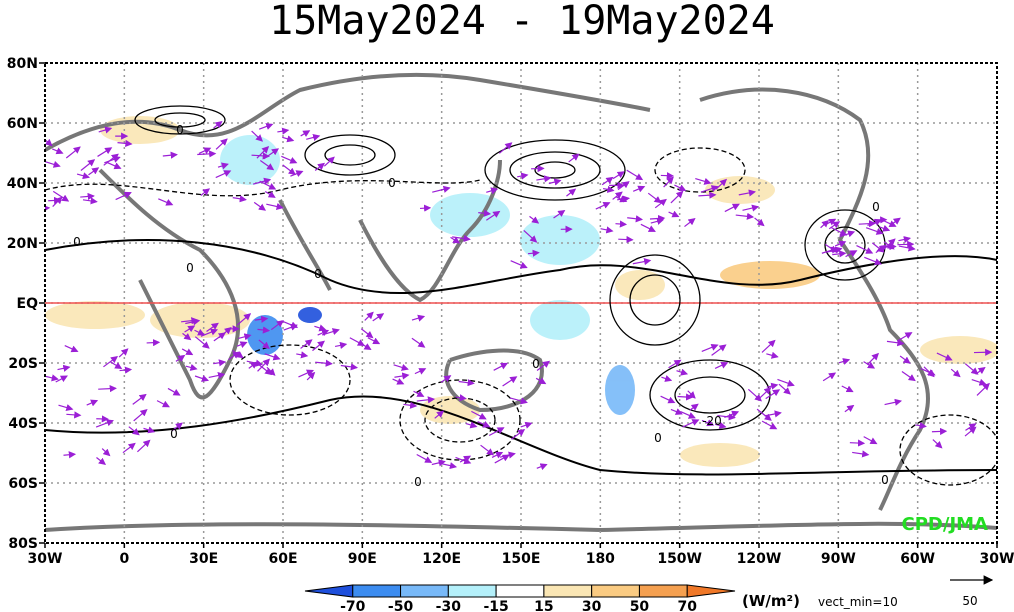 This screenshot has width=1014, height=612. Describe the element at coordinates (711, 591) in the screenshot. I see `colorbar-segment` at that location.